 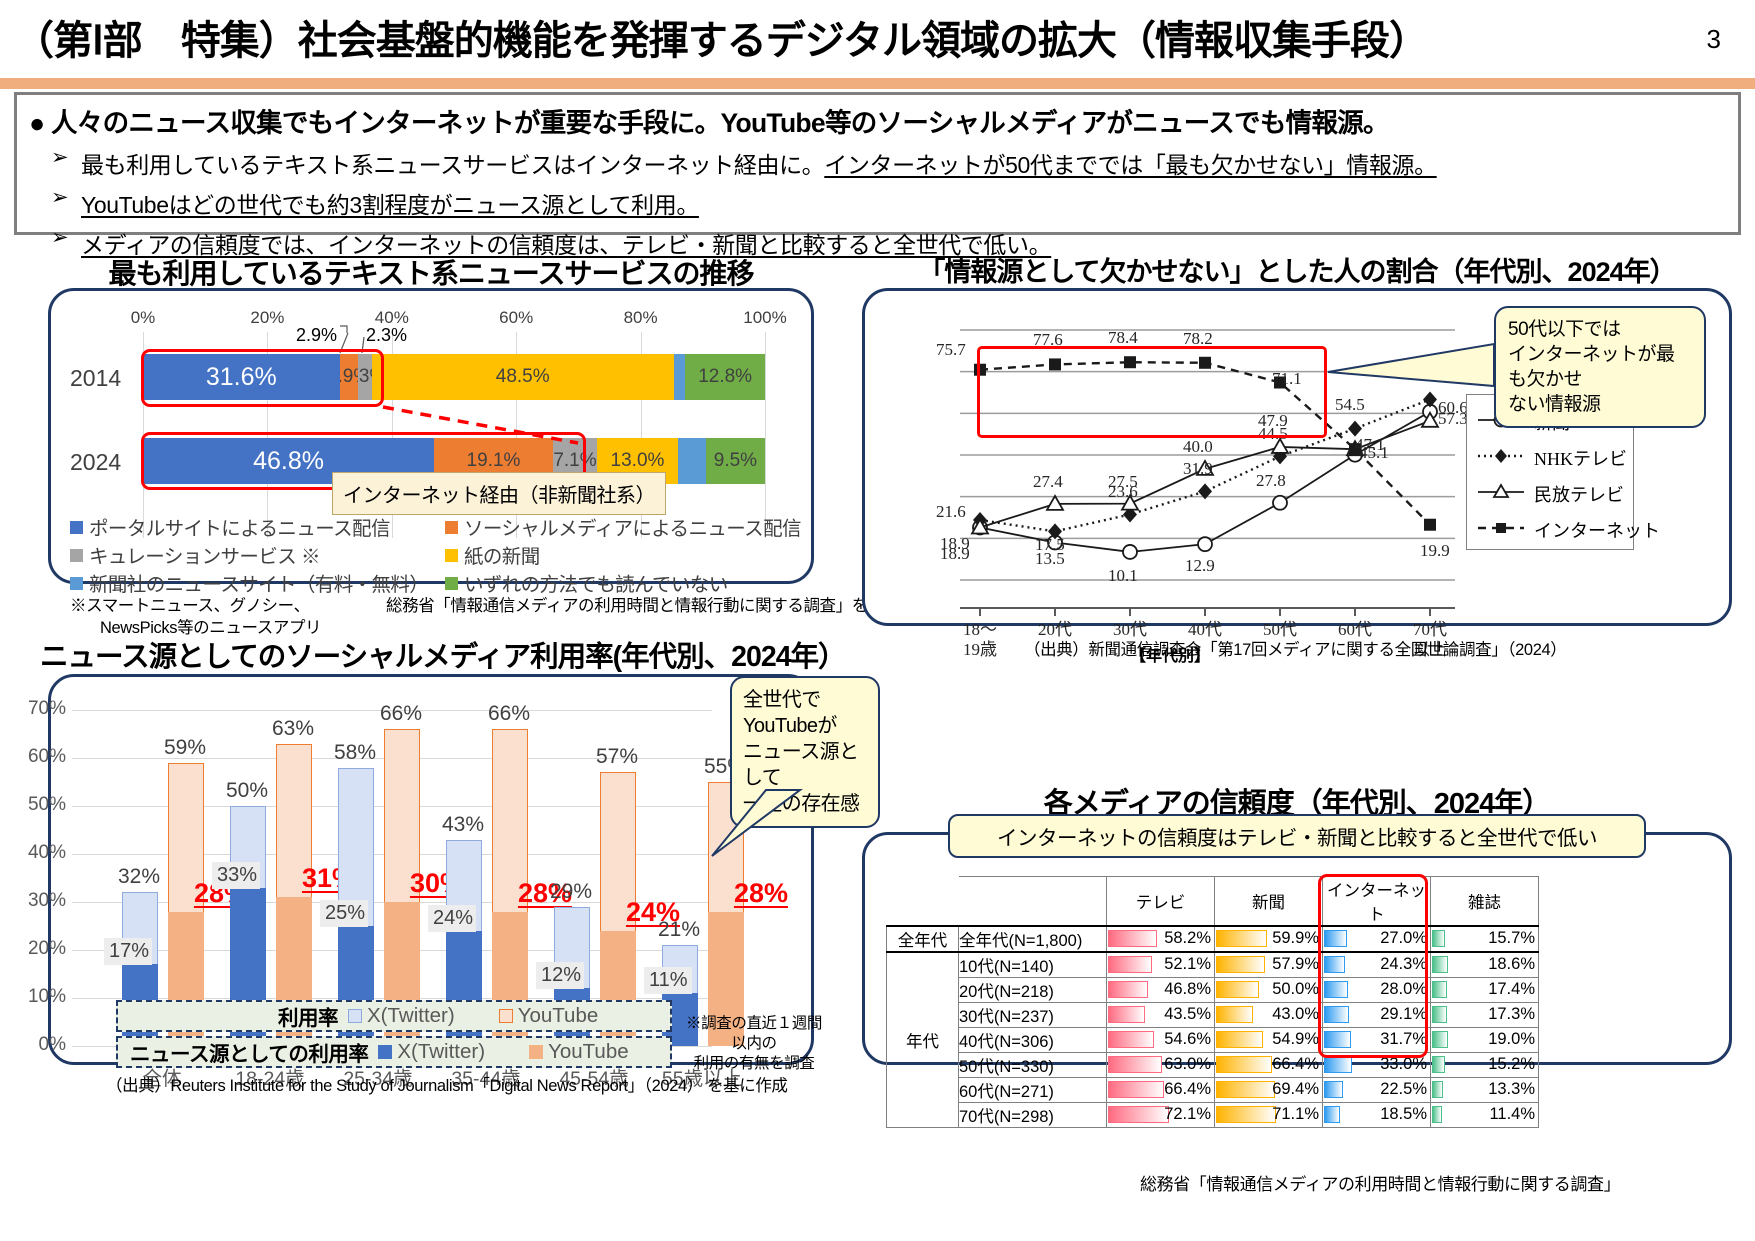 What do you see at coordinates (1580, 459) in the screenshot?
I see `chart2-legend-label: NHKテレビ` at bounding box center [1580, 459].